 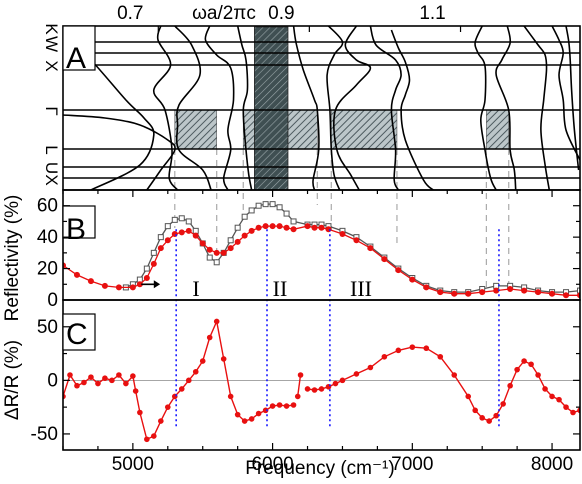 What do you see at coordinates (299, 385) in the screenshot?
I see `dr-series-1-line` at bounding box center [299, 385].